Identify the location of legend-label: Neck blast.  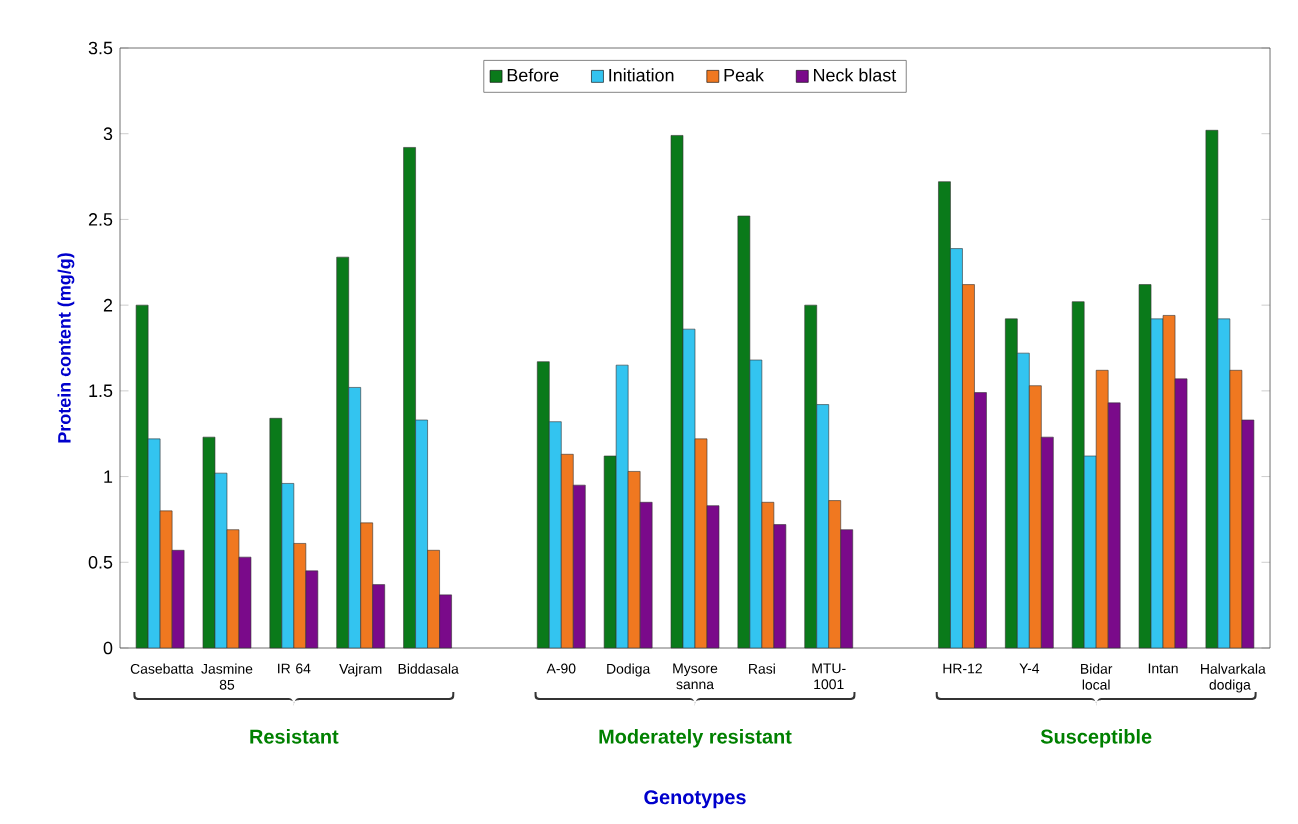
(855, 75).